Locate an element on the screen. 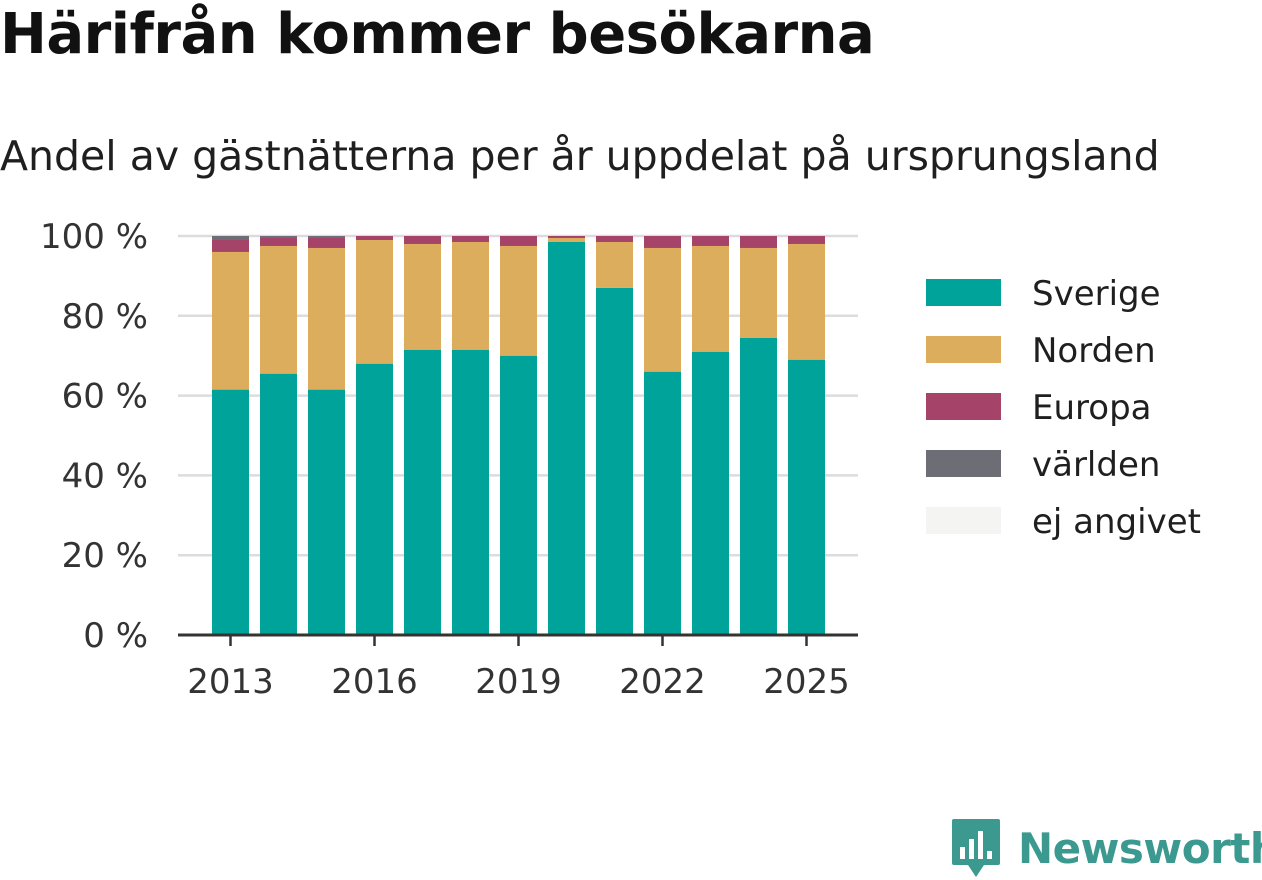 This screenshot has height=880, width=1262. x-tick-label: 2019 is located at coordinates (518, 682).